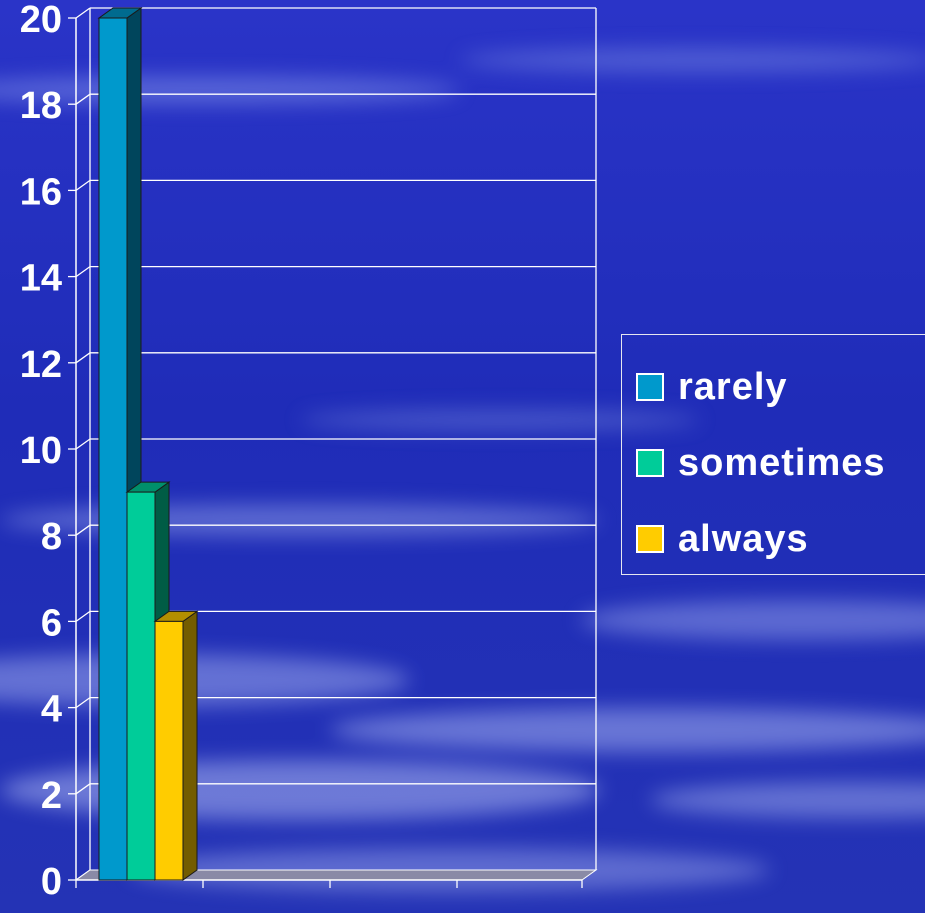  Describe the element at coordinates (41, 20) in the screenshot. I see `y-tick-label: 20` at that location.